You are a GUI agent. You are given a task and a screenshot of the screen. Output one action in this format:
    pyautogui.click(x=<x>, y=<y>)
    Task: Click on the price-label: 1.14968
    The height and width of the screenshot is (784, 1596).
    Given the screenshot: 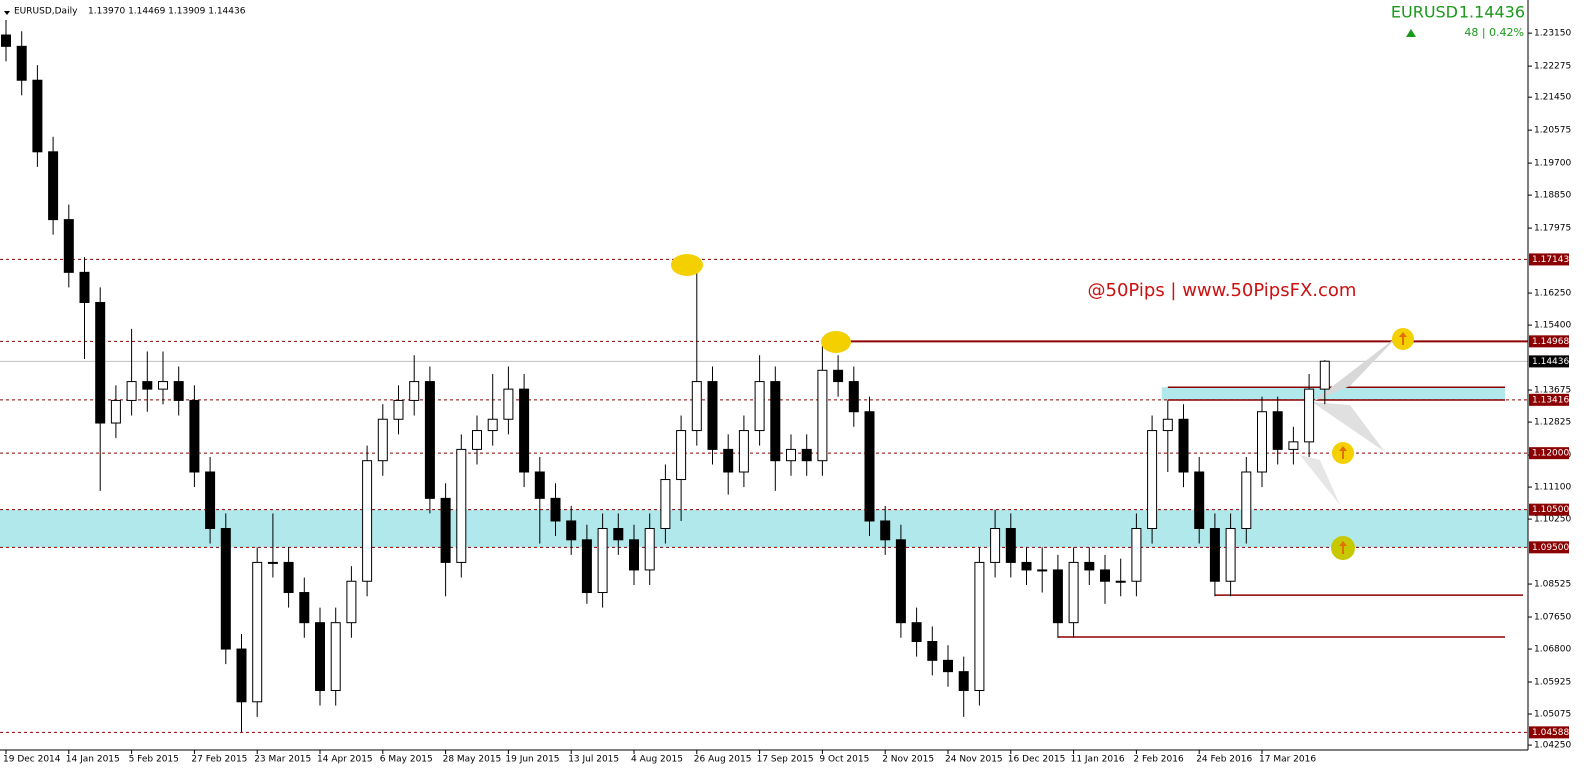 What is the action you would take?
    pyautogui.click(x=1550, y=342)
    